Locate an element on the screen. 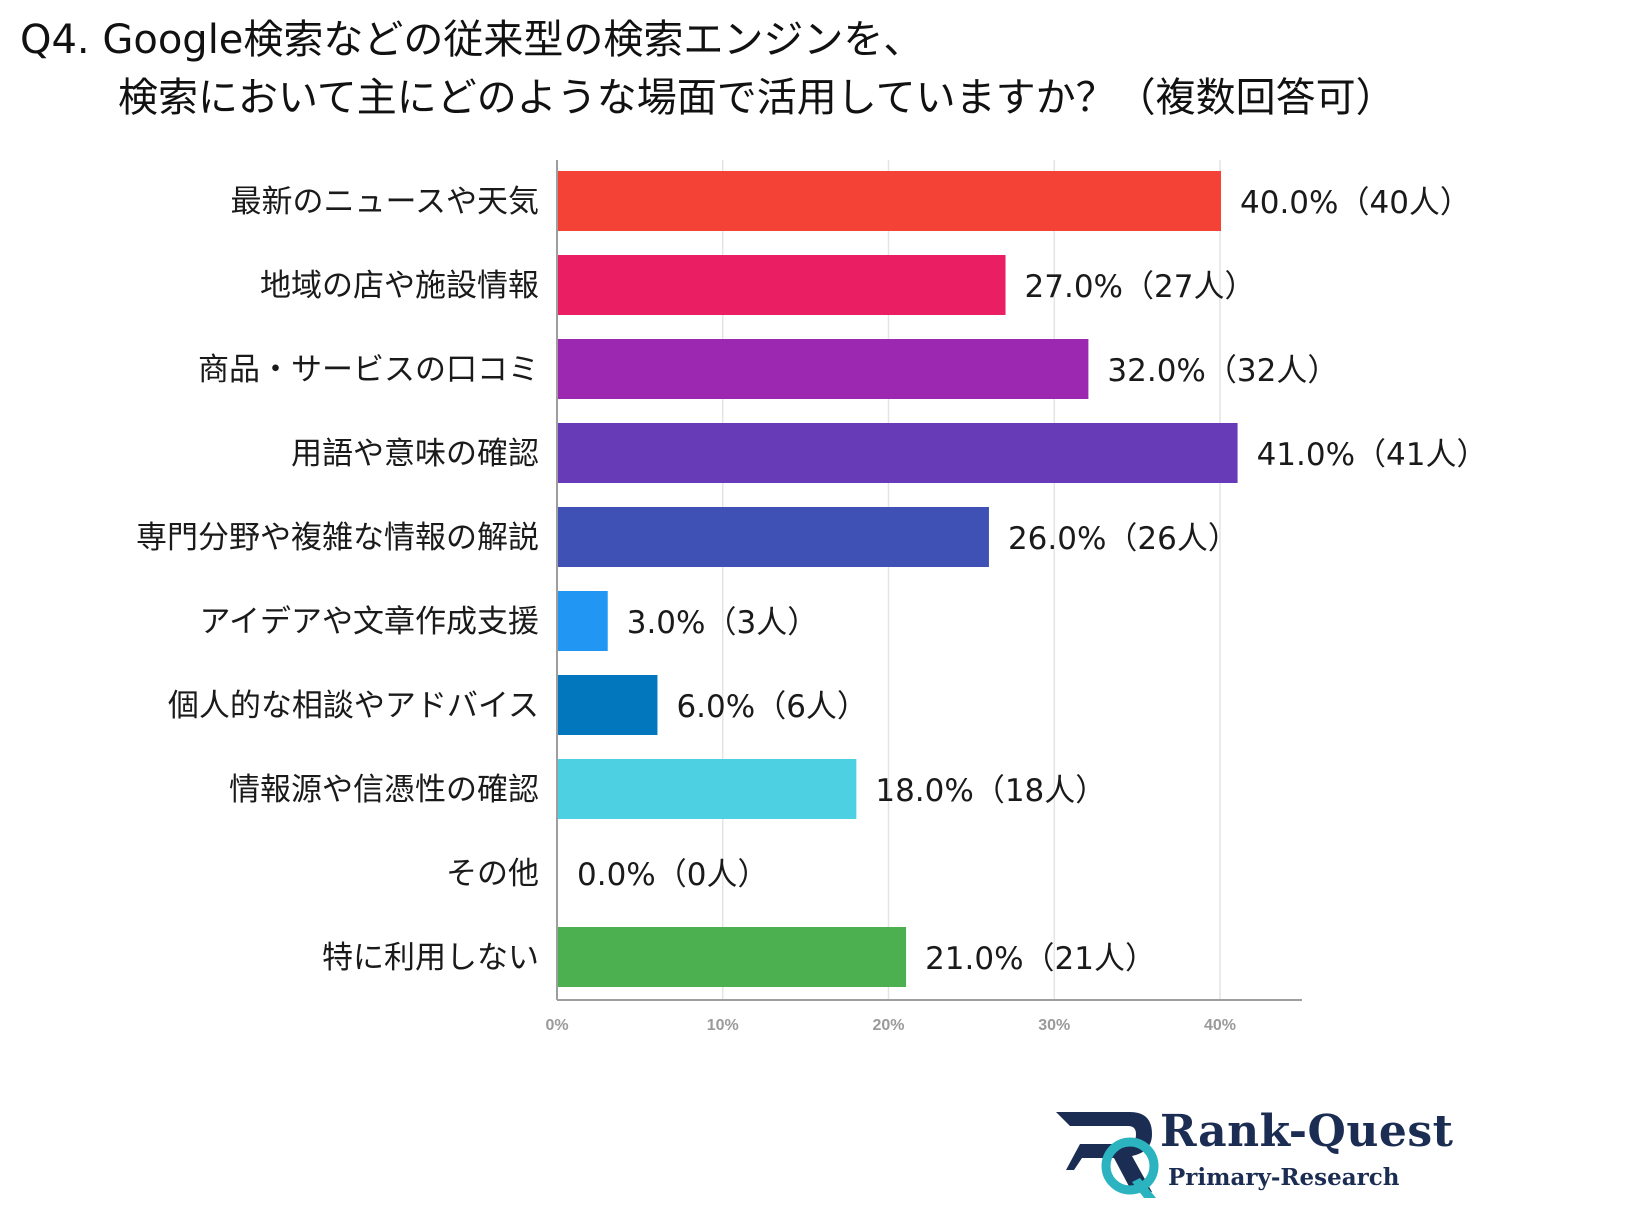 The width and height of the screenshot is (1649, 1205). category-label: その他 is located at coordinates (492, 874).